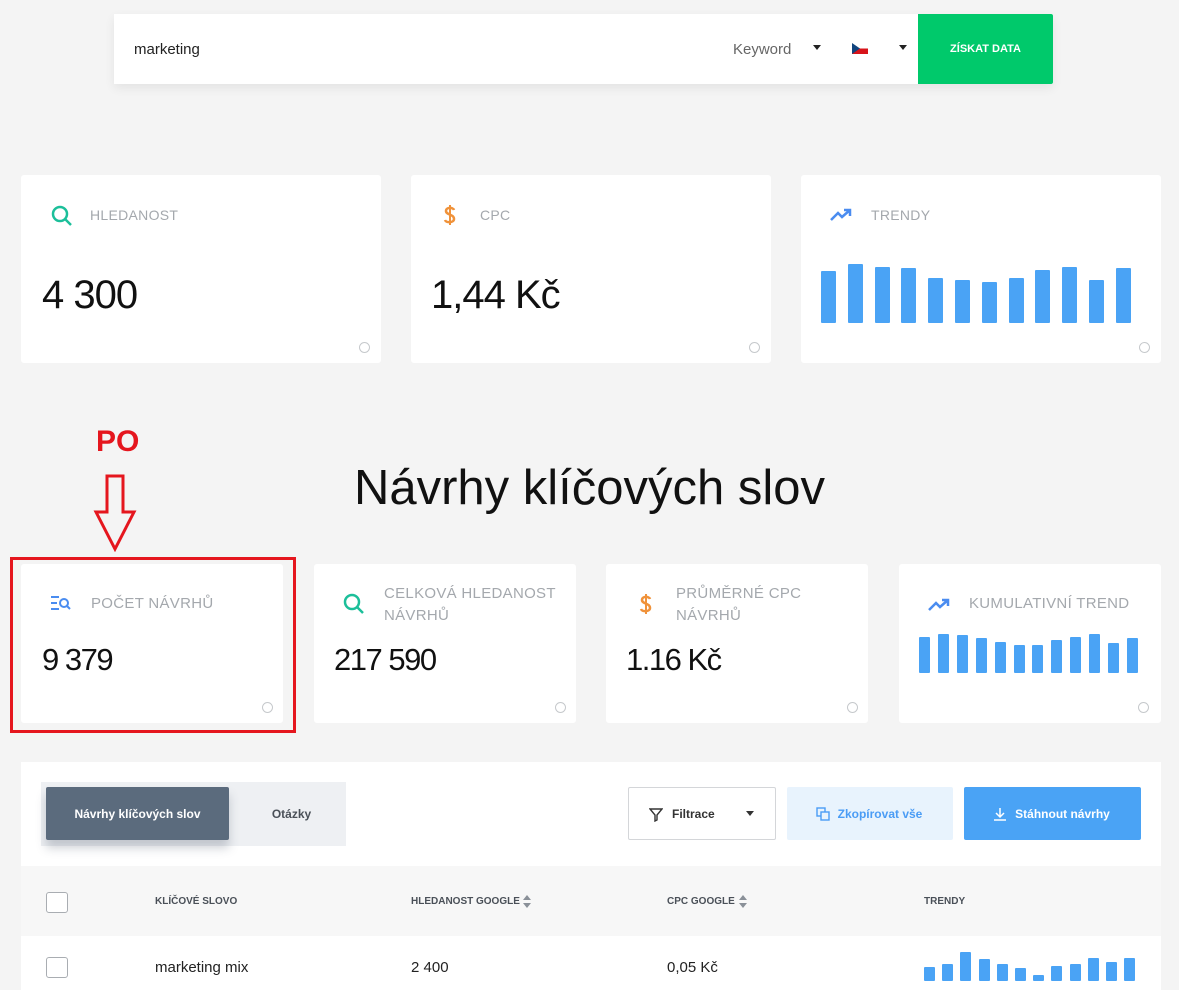 This screenshot has width=1179, height=990. I want to click on stat-label: CPC, so click(495, 215).